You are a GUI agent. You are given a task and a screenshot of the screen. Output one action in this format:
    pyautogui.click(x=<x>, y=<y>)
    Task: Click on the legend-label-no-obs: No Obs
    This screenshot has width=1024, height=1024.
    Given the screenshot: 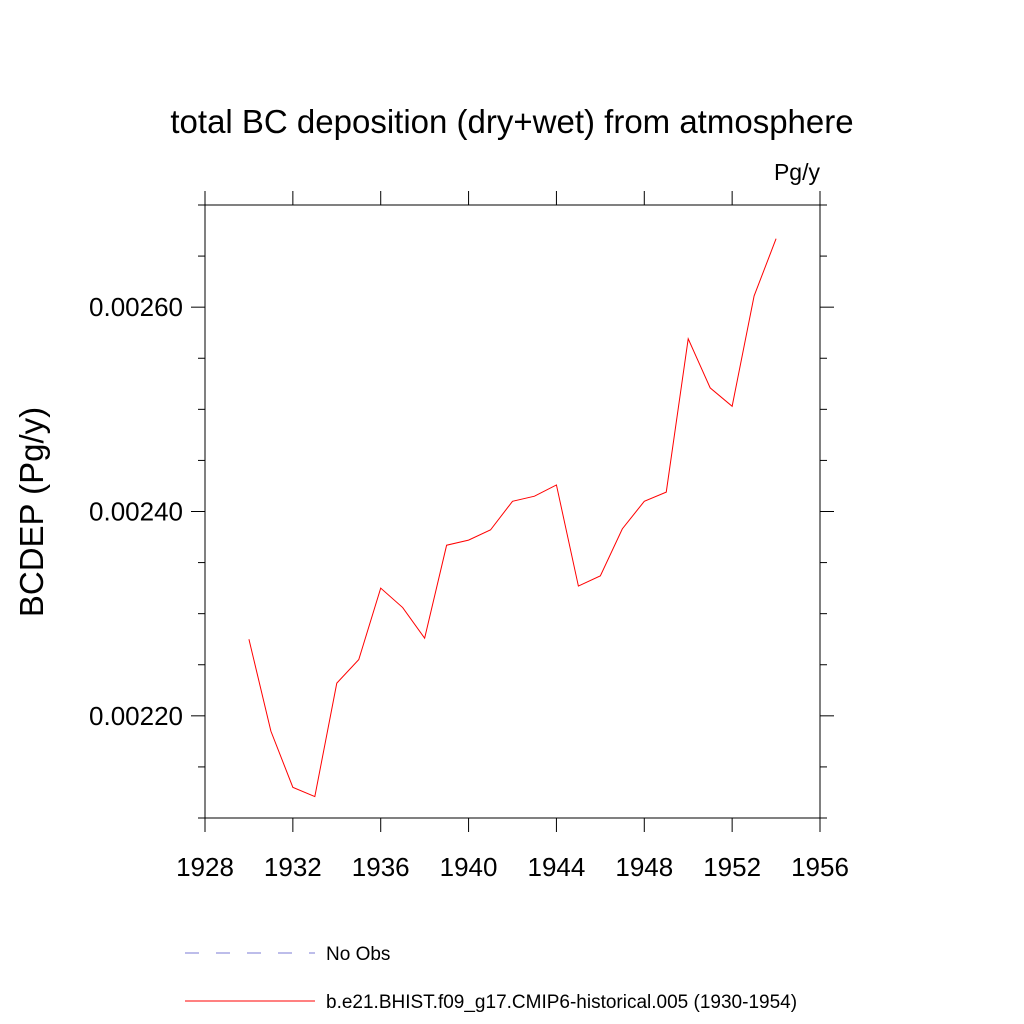 What is the action you would take?
    pyautogui.click(x=358, y=954)
    